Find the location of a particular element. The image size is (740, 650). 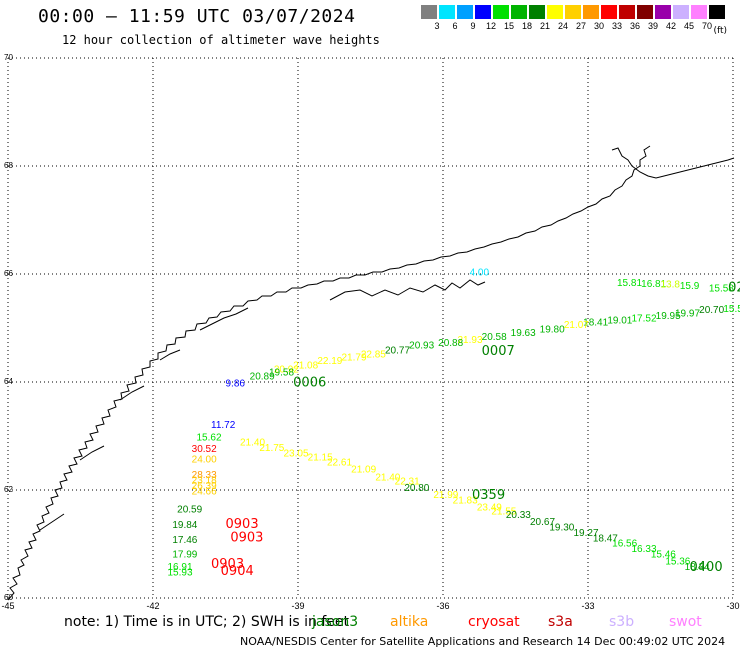

wave-height-value: 20.88 is located at coordinates (450, 343).